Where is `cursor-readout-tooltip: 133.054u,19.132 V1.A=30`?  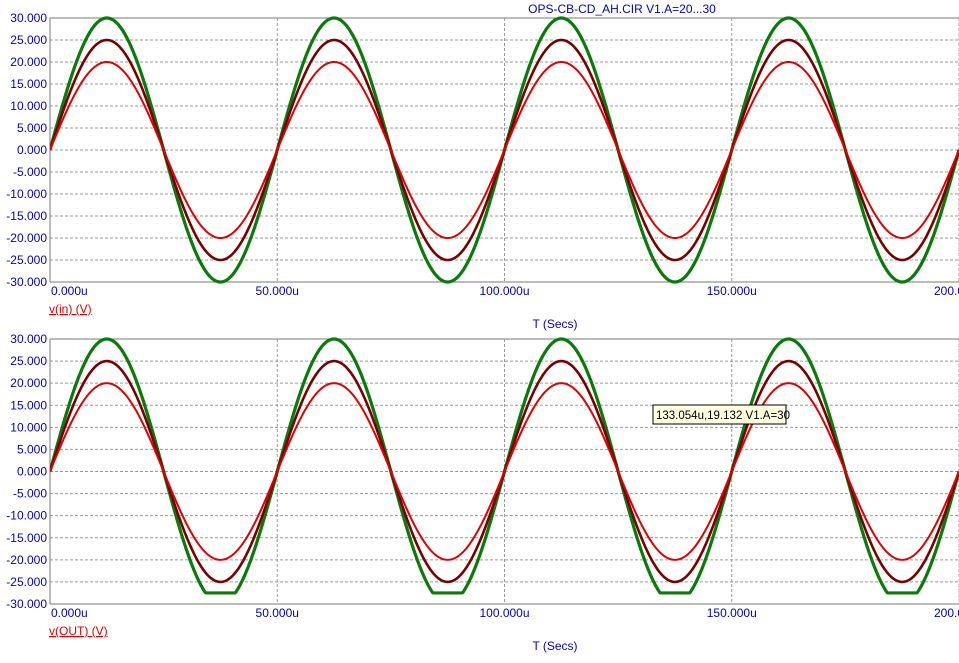
cursor-readout-tooltip: 133.054u,19.132 V1.A=30 is located at coordinates (721, 414).